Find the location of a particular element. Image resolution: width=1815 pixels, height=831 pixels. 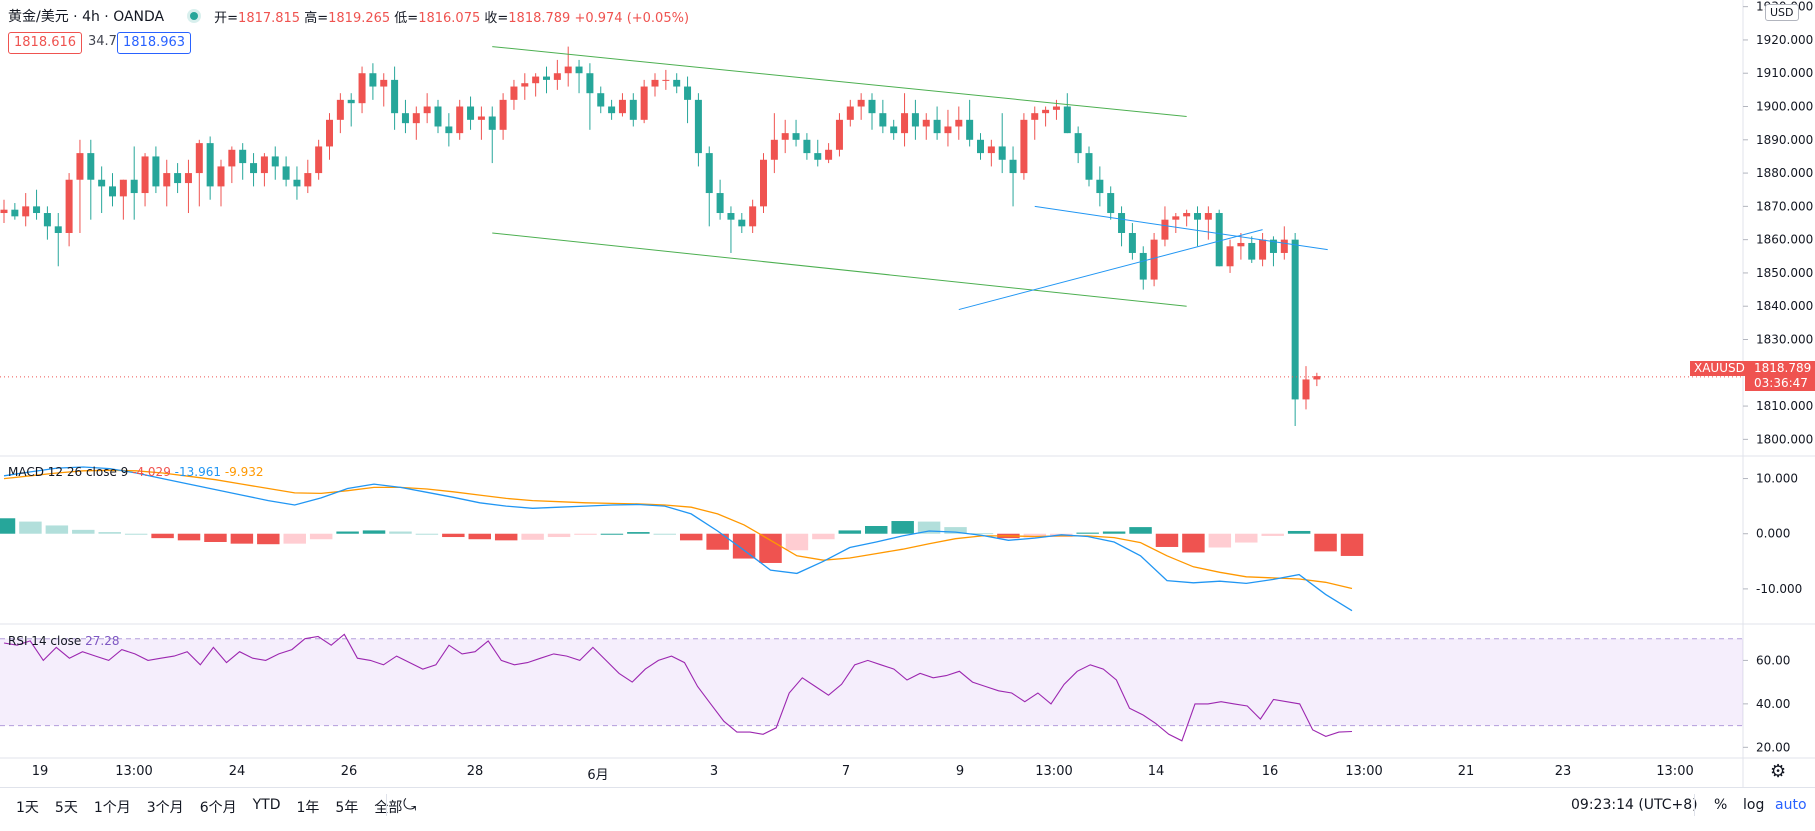

range-button: 全部 is located at coordinates (388, 808).